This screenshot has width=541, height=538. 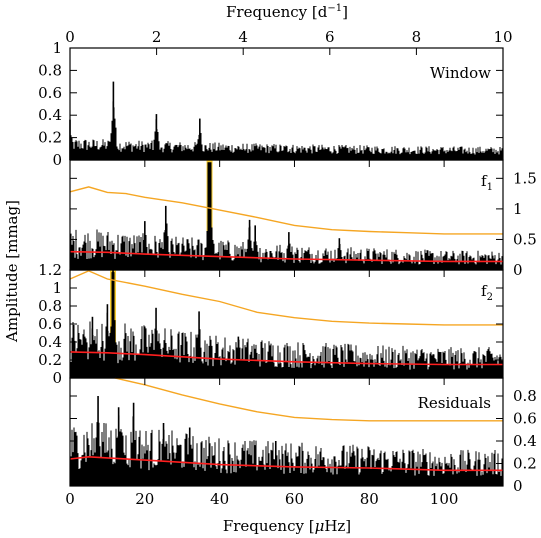 What do you see at coordinates (286, 210) in the screenshot?
I see `threshold-curve-f1` at bounding box center [286, 210].